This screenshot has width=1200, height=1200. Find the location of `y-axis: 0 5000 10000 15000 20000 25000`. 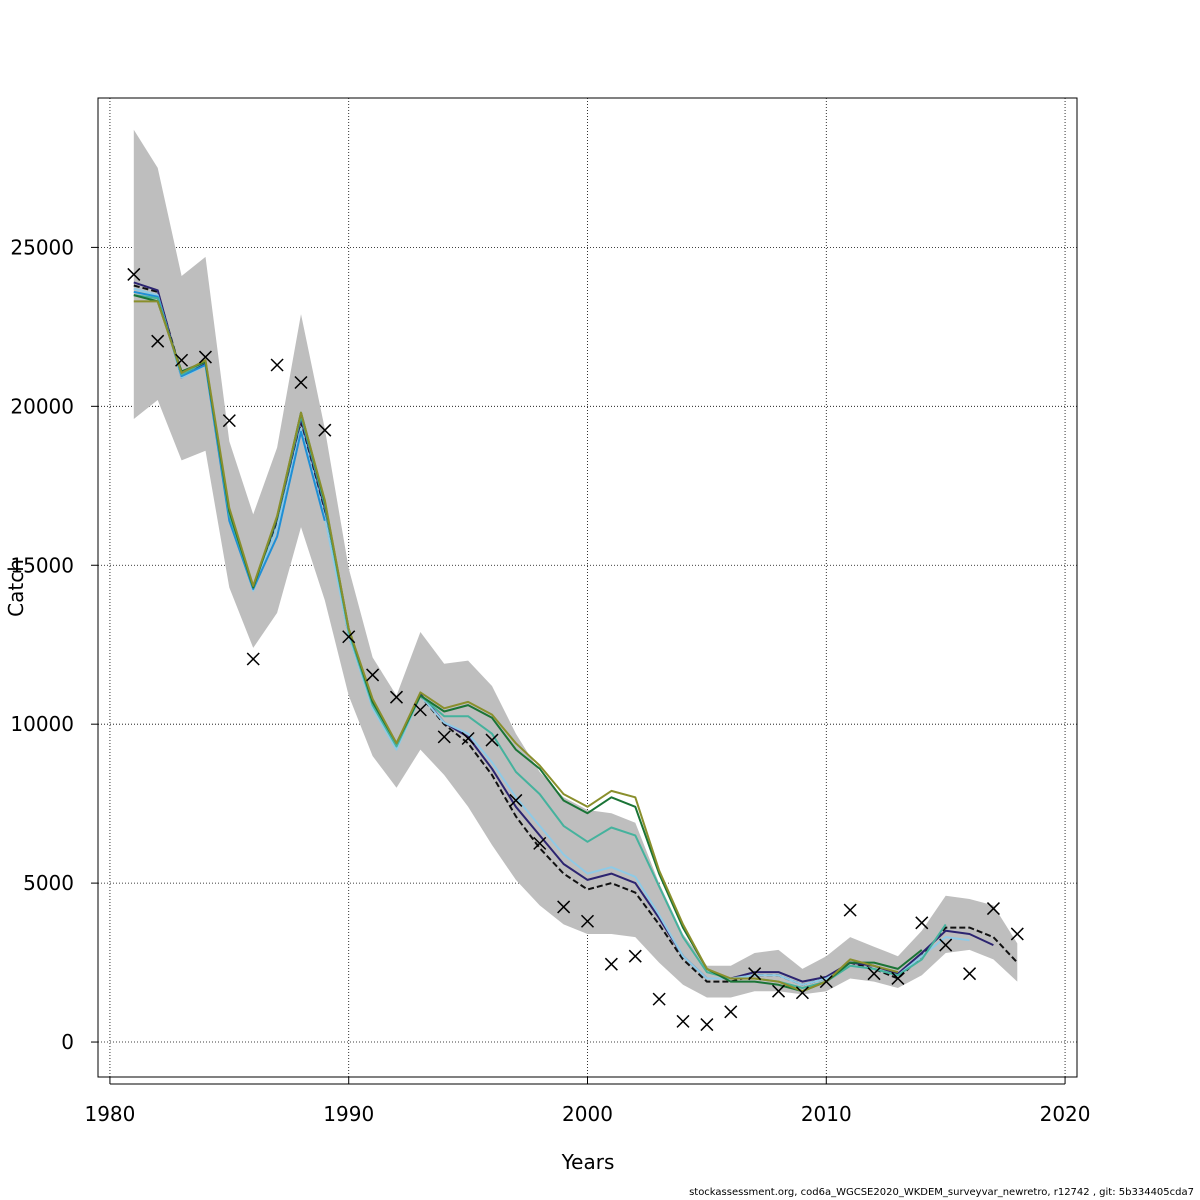

y-axis: 0 5000 10000 15000 20000 25000 is located at coordinates (54, 644).